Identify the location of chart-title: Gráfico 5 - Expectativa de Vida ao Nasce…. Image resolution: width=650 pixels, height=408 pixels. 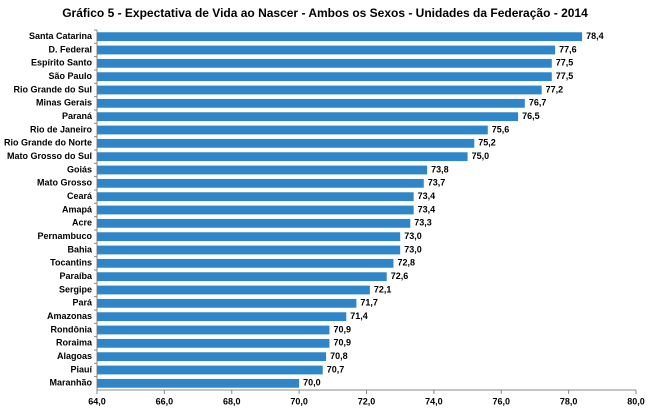
(325, 13).